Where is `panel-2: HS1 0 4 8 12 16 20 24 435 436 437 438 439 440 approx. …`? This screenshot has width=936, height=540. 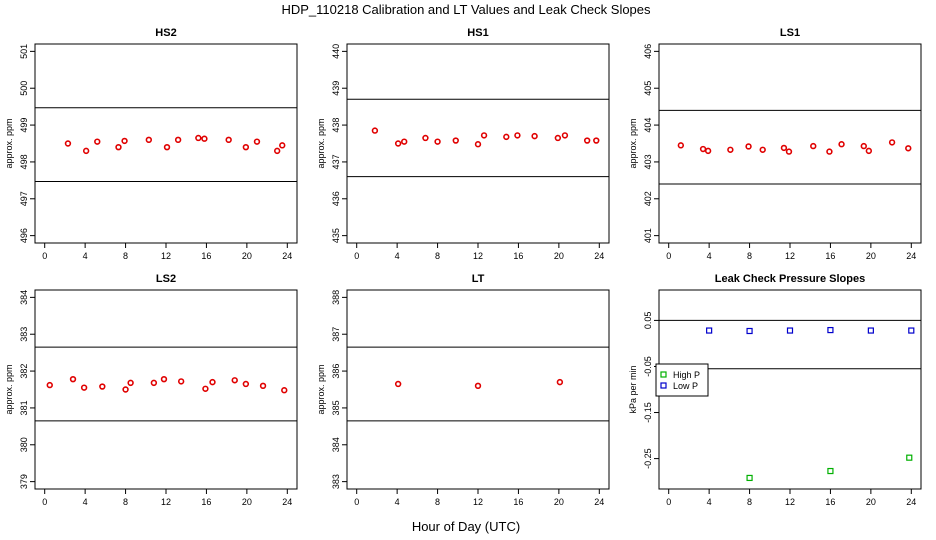
panel-2: HS1 0 4 8 12 16 20 24 435 436 437 438 439 440 approx. … is located at coordinates (463, 144).